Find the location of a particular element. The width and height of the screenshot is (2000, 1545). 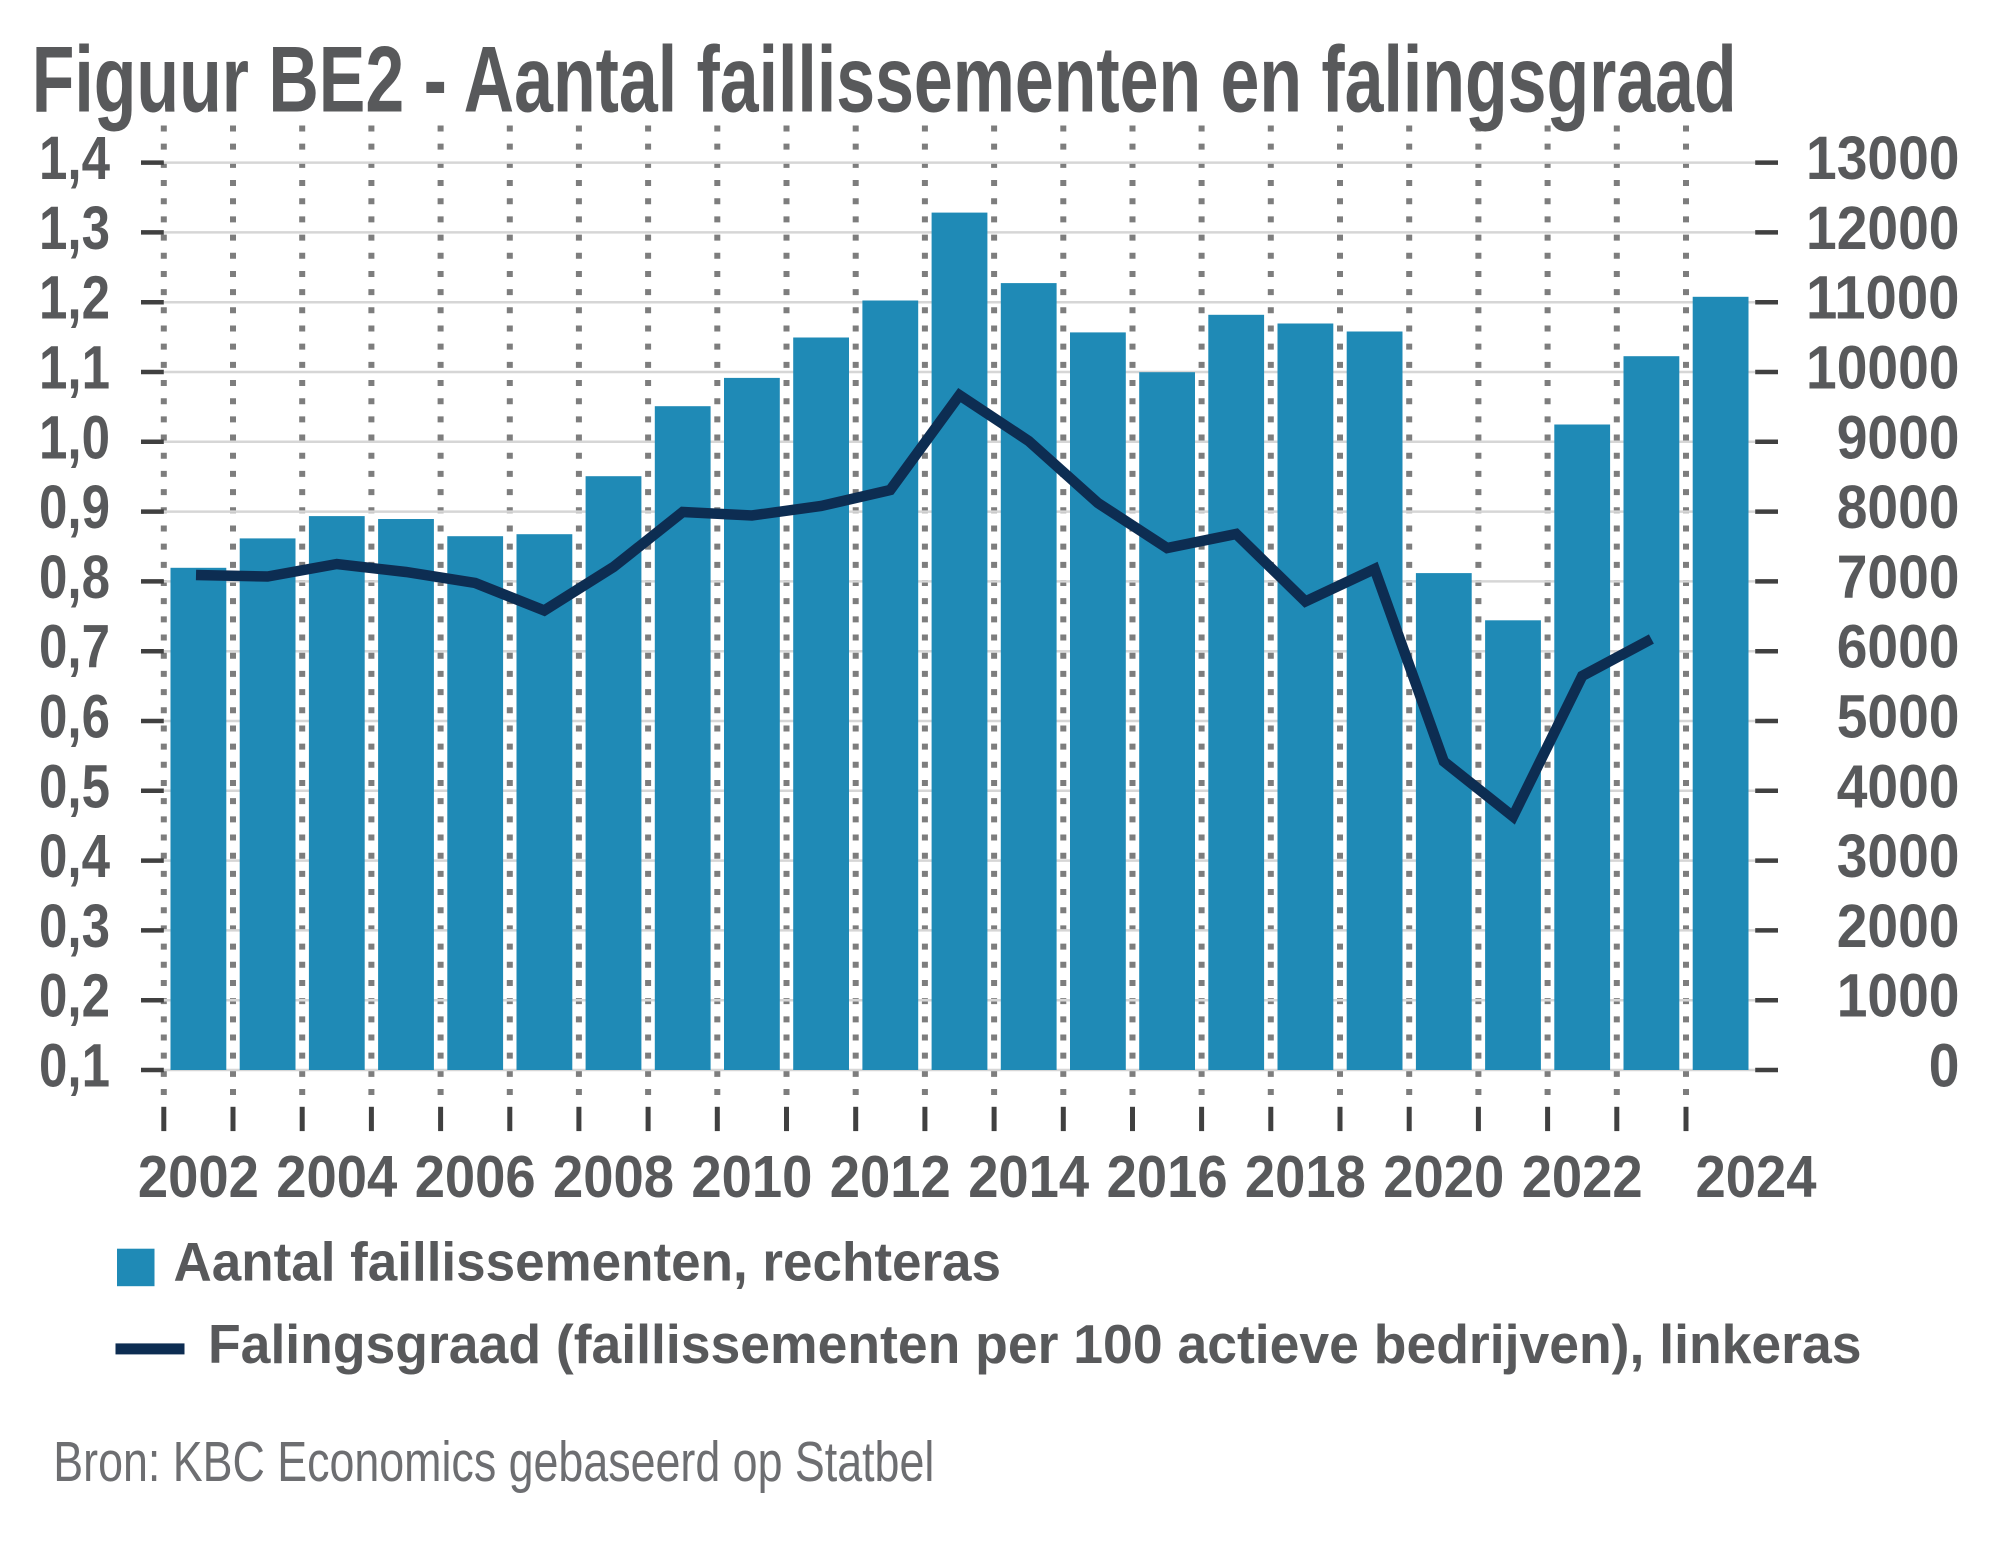

svg-text: 2006 is located at coordinates (475, 1177).